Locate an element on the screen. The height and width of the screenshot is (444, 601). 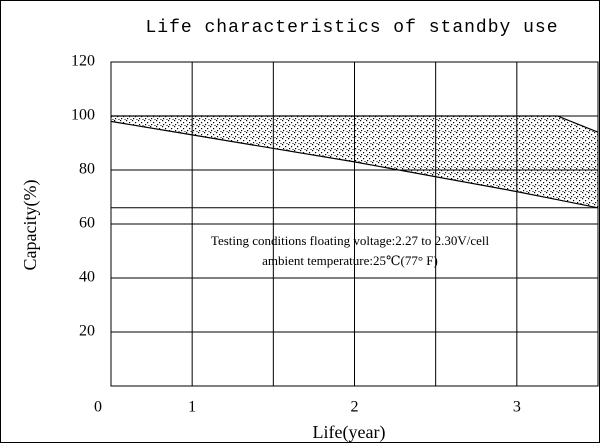
x-axis-label: Life(year) is located at coordinates (349, 432).